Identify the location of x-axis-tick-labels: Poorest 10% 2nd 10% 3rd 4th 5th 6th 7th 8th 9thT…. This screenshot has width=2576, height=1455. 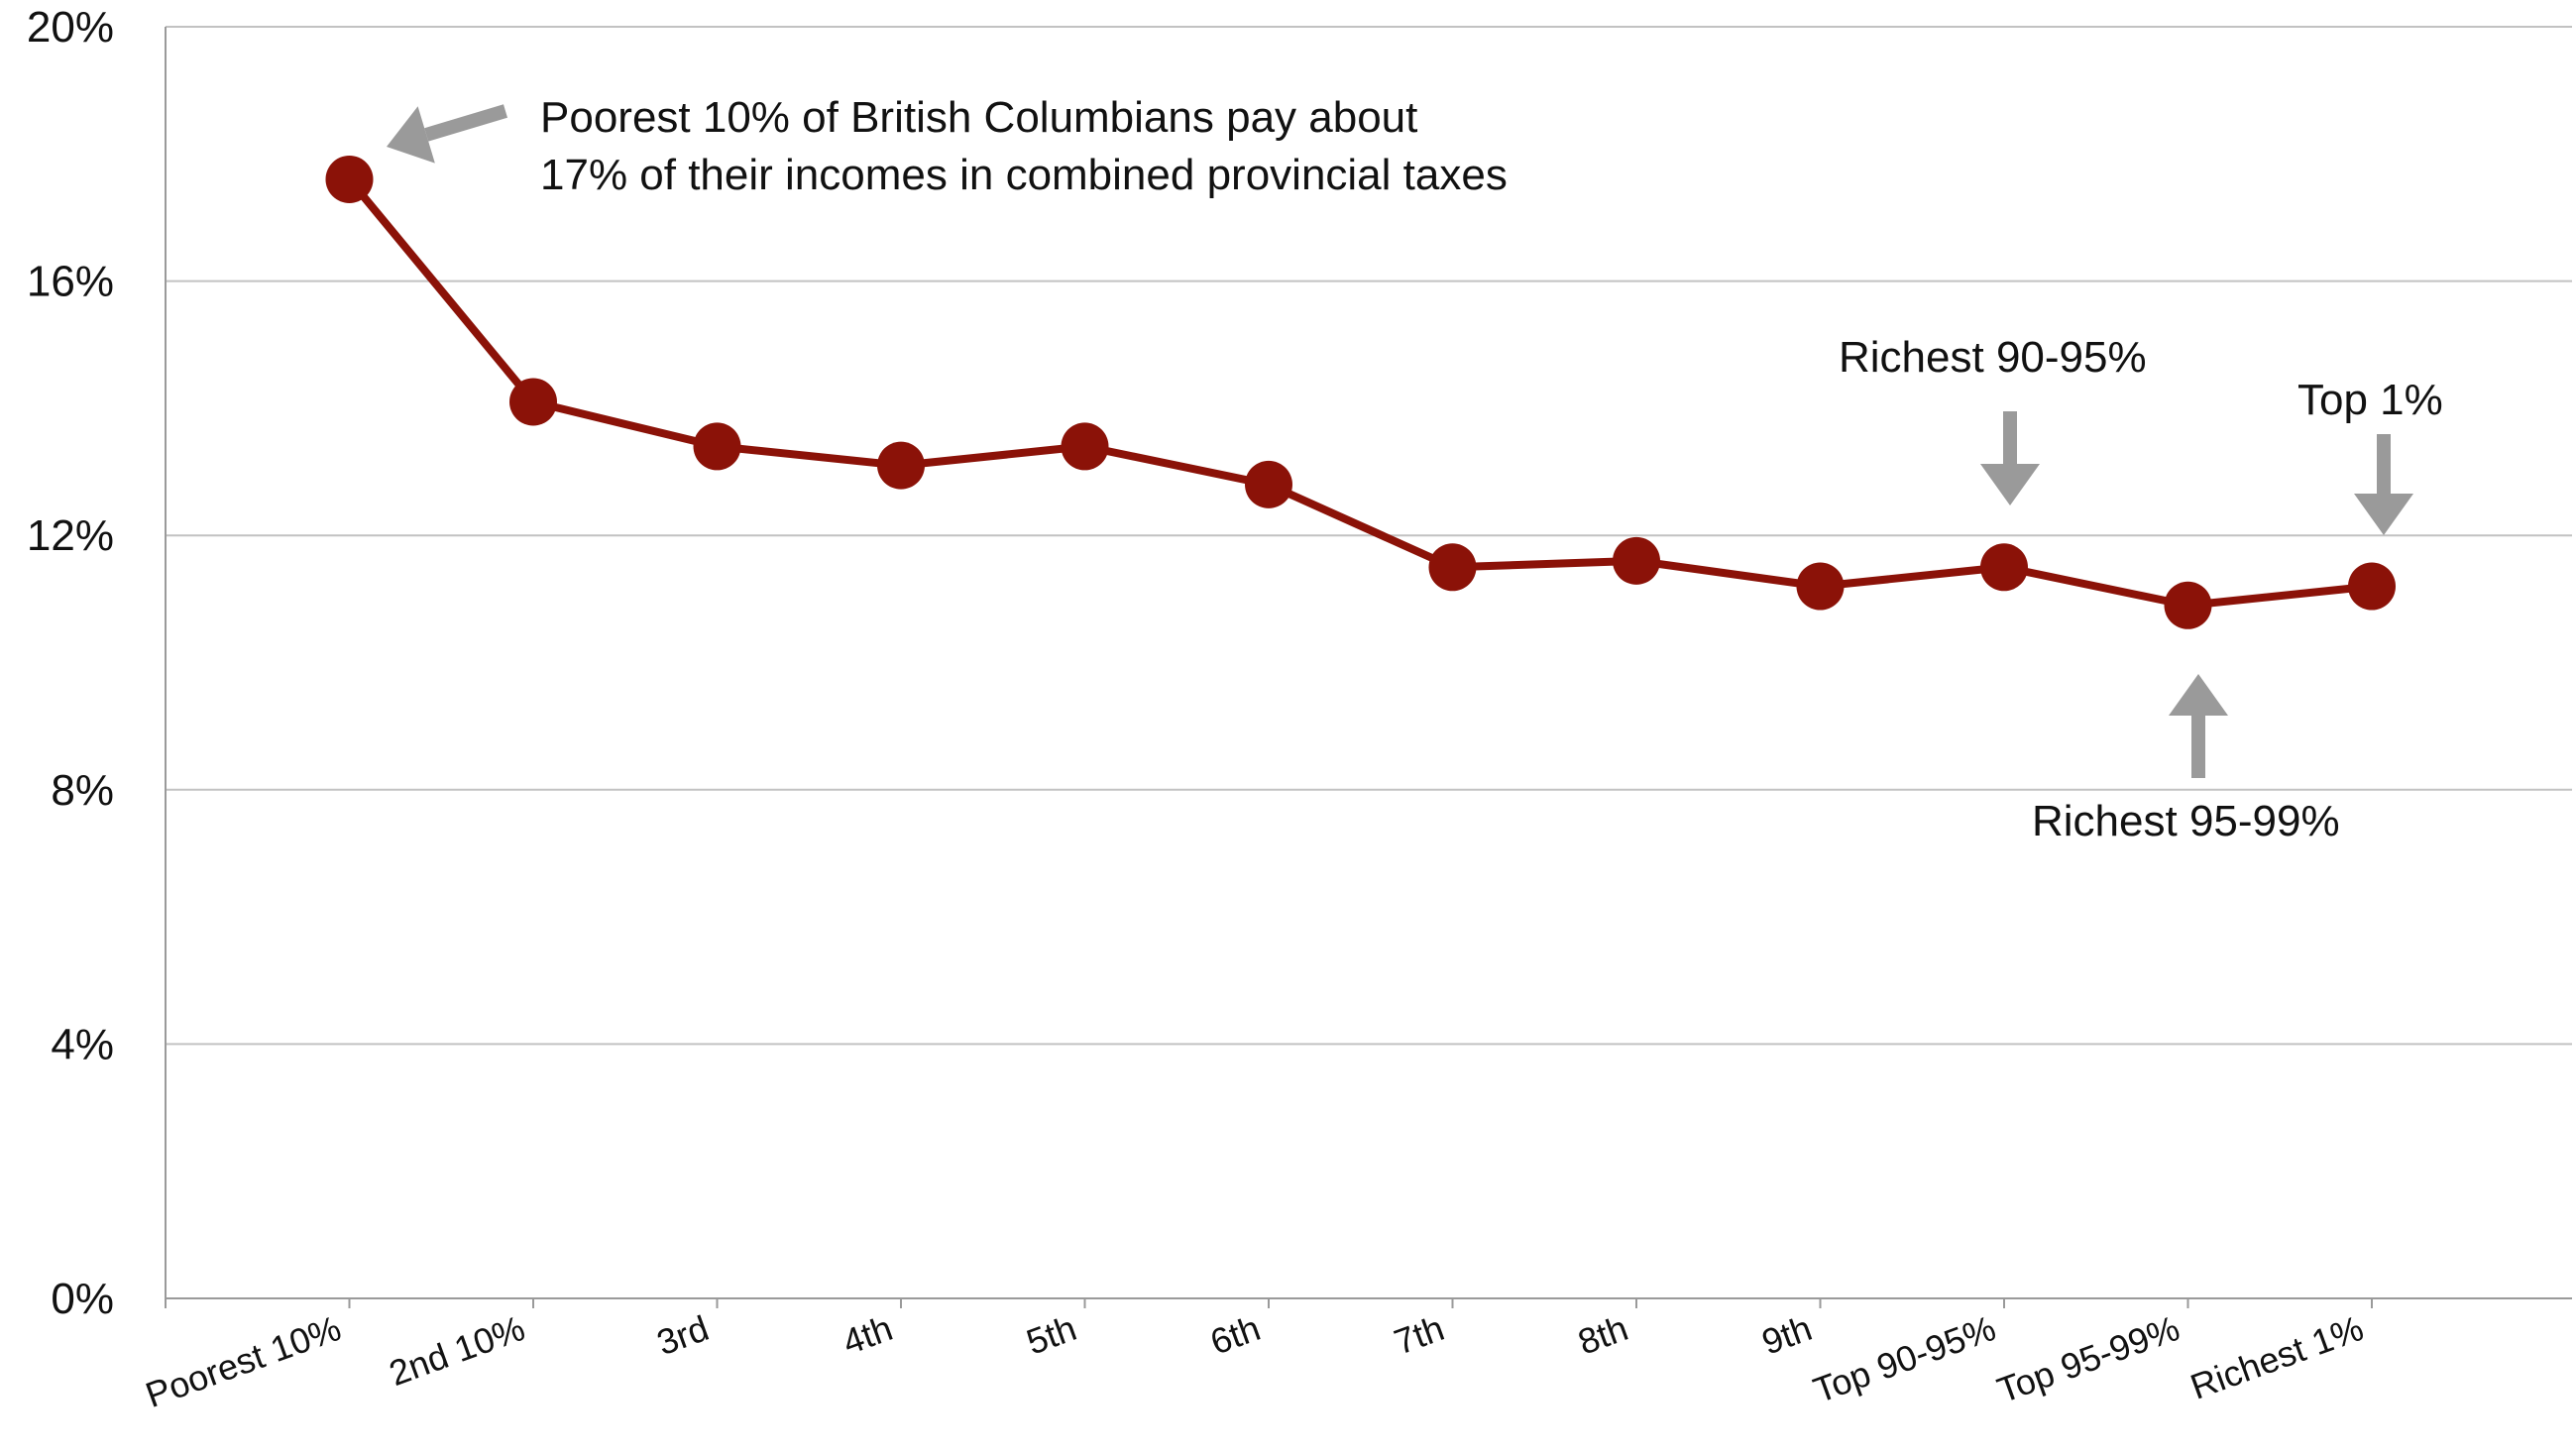
(1255, 1361).